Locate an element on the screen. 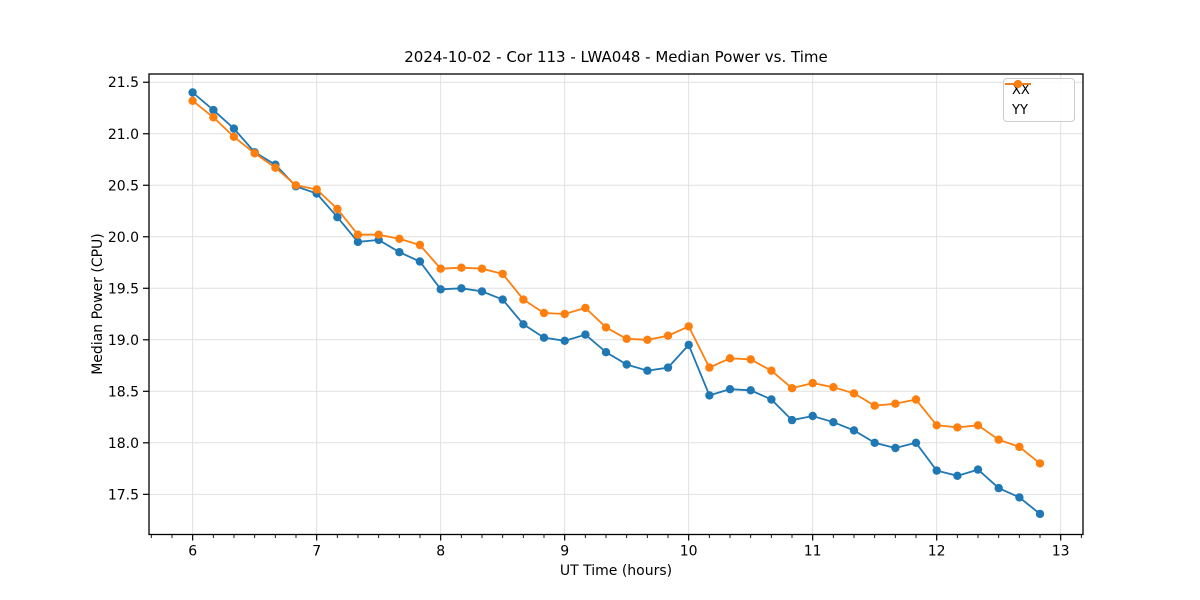 This screenshot has height=600, width=1200. svg-text: 12 is located at coordinates (937, 552).